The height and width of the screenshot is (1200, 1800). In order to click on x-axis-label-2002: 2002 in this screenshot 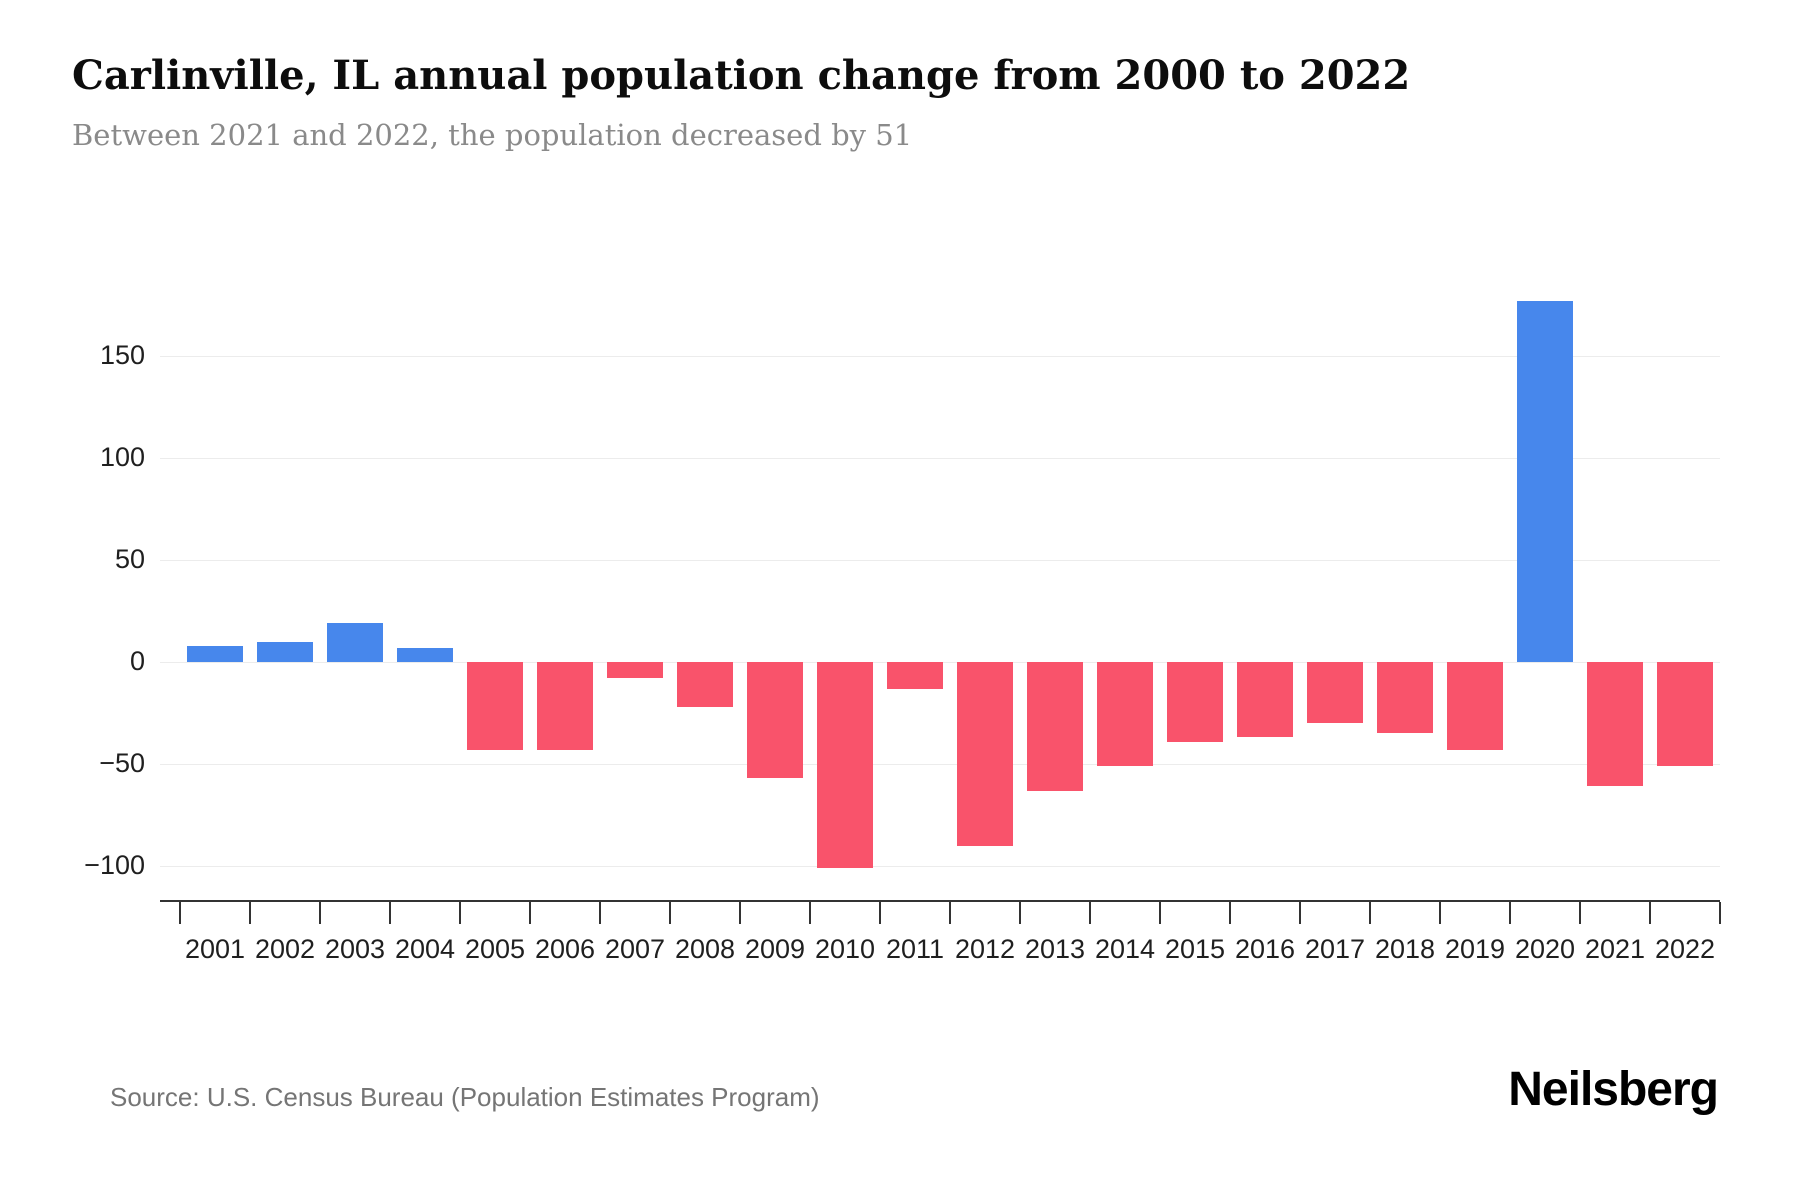, I will do `click(285, 949)`.